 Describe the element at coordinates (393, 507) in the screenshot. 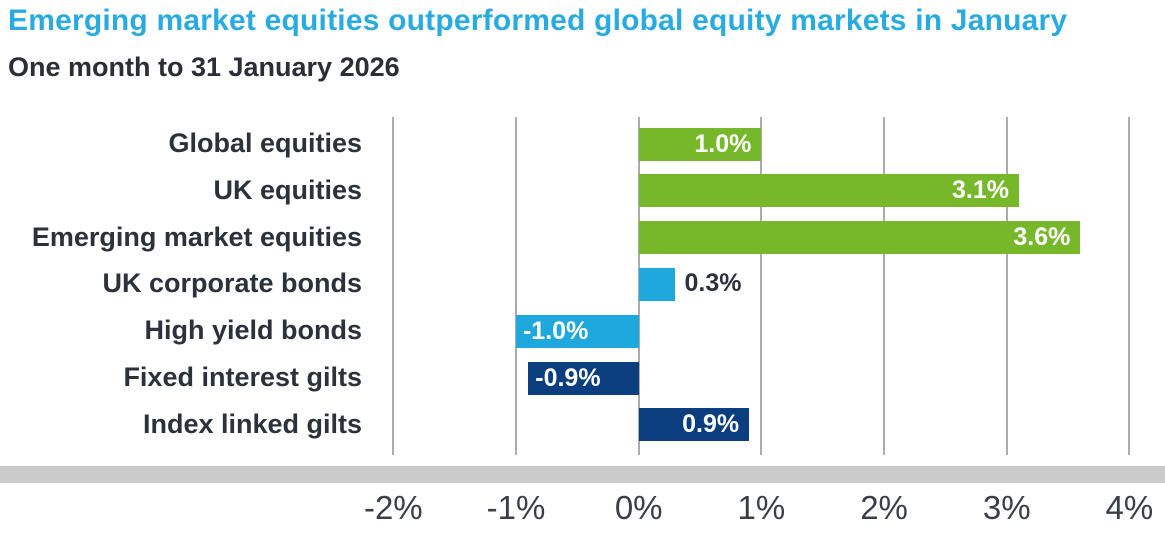

I see `x-axis-tick: -2%` at that location.